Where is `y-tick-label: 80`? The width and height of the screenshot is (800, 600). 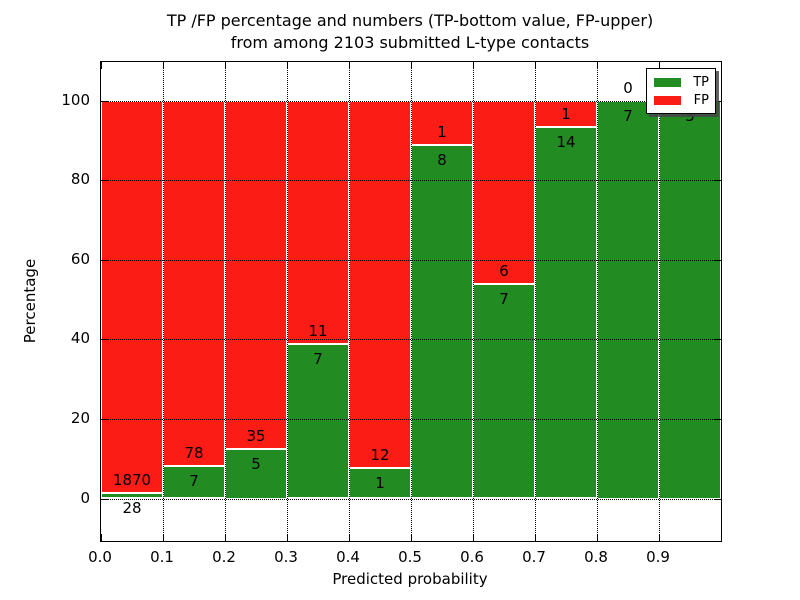 y-tick-label: 80 is located at coordinates (80, 179).